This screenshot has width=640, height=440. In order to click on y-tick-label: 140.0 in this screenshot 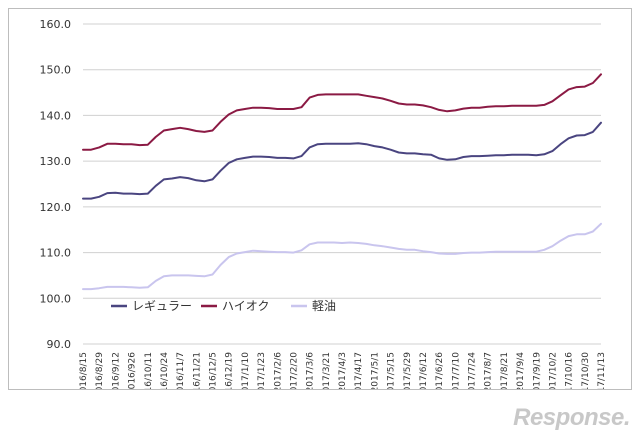, I will do `click(56, 115)`.